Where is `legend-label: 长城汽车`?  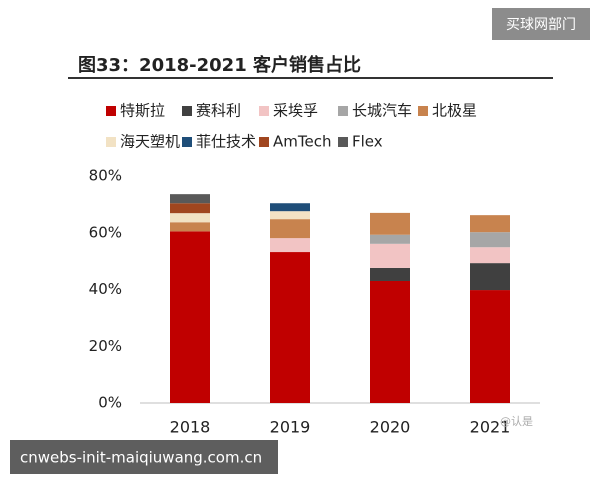 legend-label: 长城汽车 is located at coordinates (382, 111).